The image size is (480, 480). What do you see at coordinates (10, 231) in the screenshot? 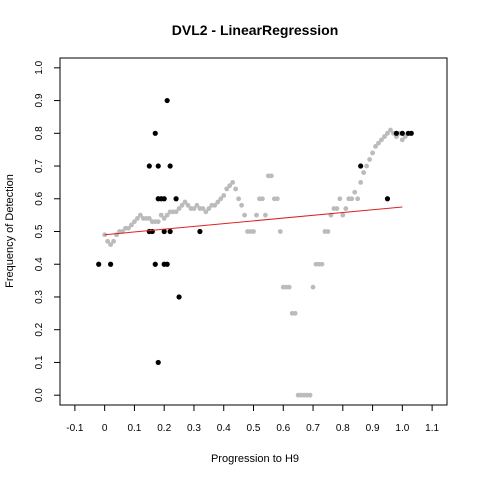
I see `y-axis-label: Frequency of Detection` at bounding box center [10, 231].